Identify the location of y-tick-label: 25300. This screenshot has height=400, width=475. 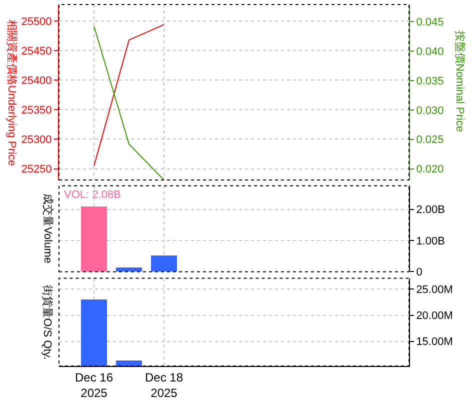
(36, 140).